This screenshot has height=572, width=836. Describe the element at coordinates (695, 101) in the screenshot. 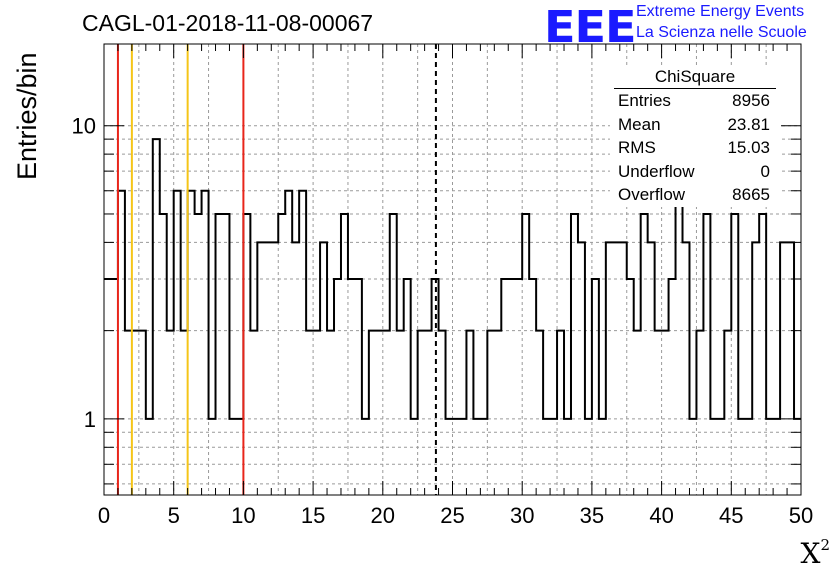

I see `stats-row: Entries 8956` at that location.